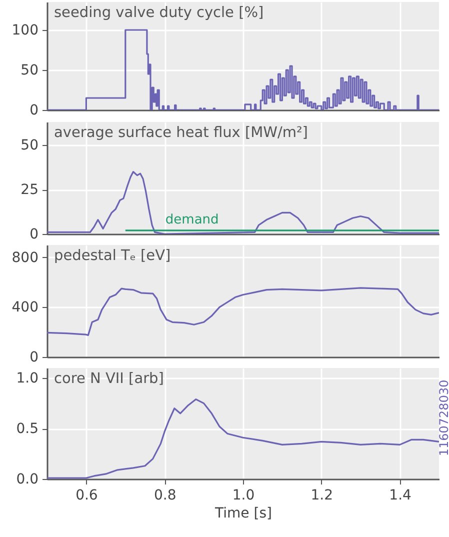 The width and height of the screenshot is (449, 537). What do you see at coordinates (165, 496) in the screenshot?
I see `x-tick-label: 0.8` at bounding box center [165, 496].